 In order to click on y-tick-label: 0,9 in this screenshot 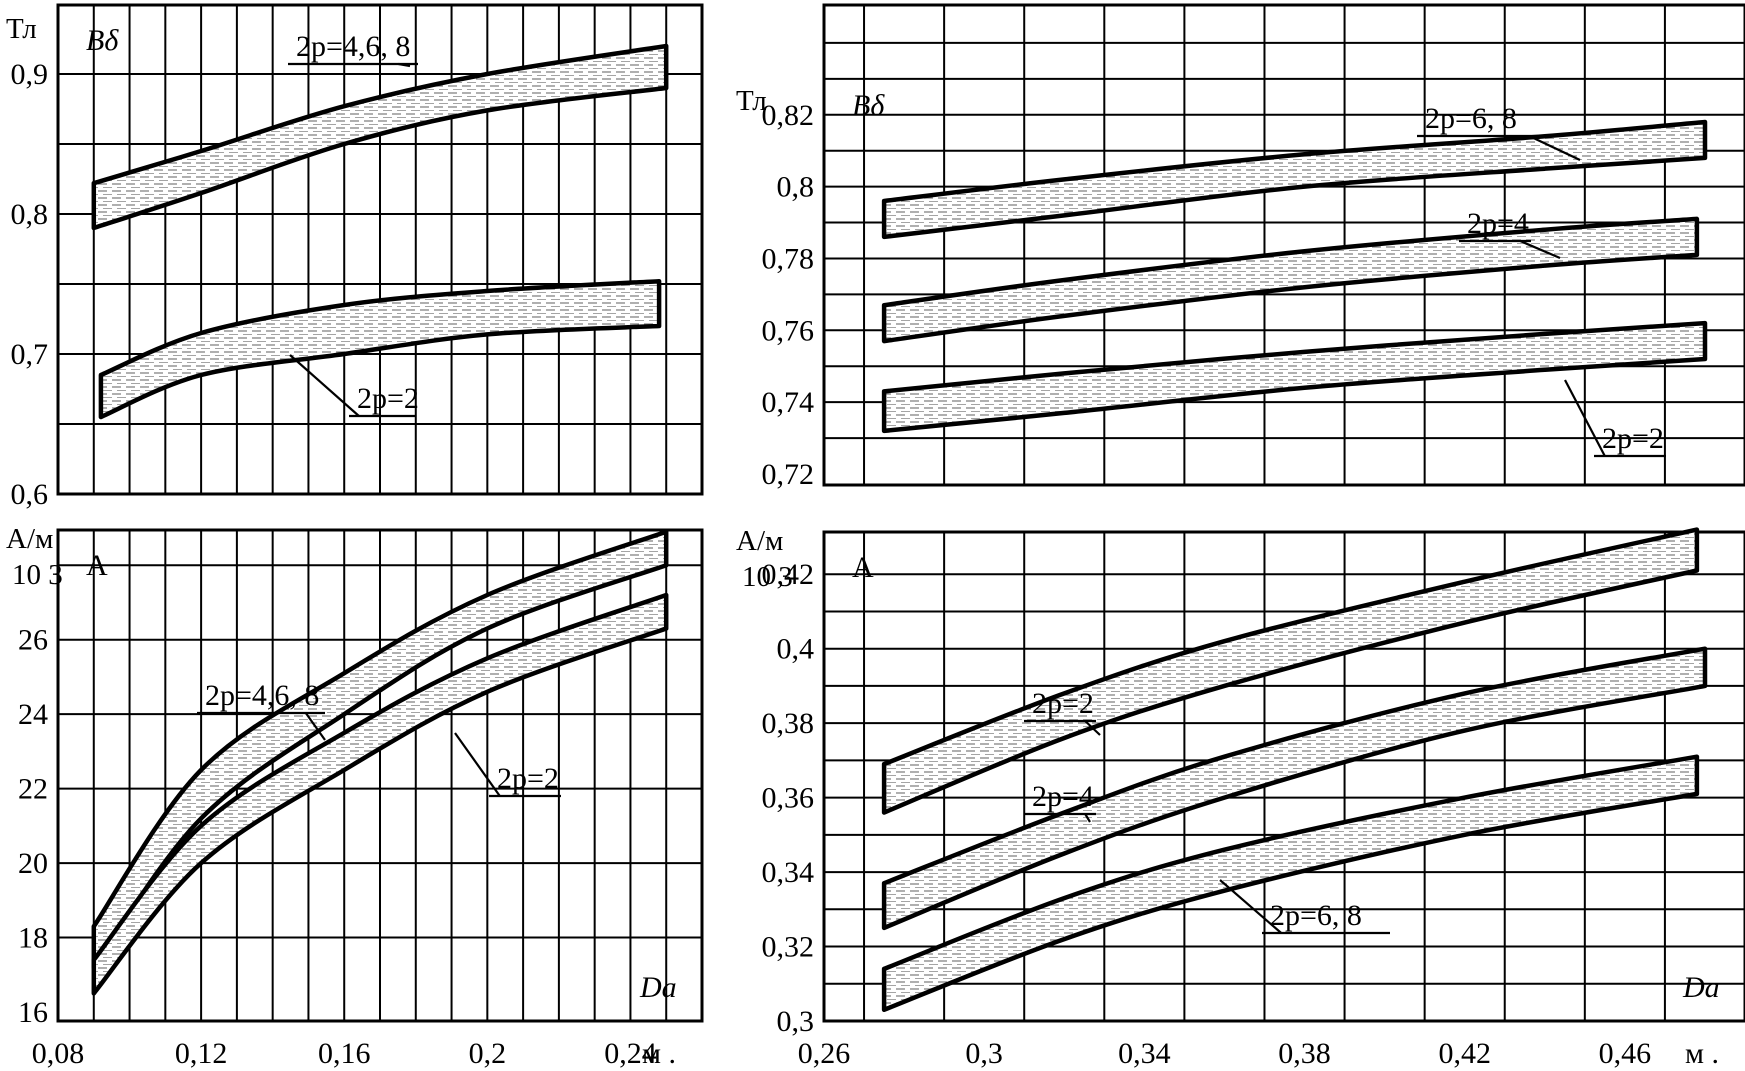, I will do `click(30, 74)`.